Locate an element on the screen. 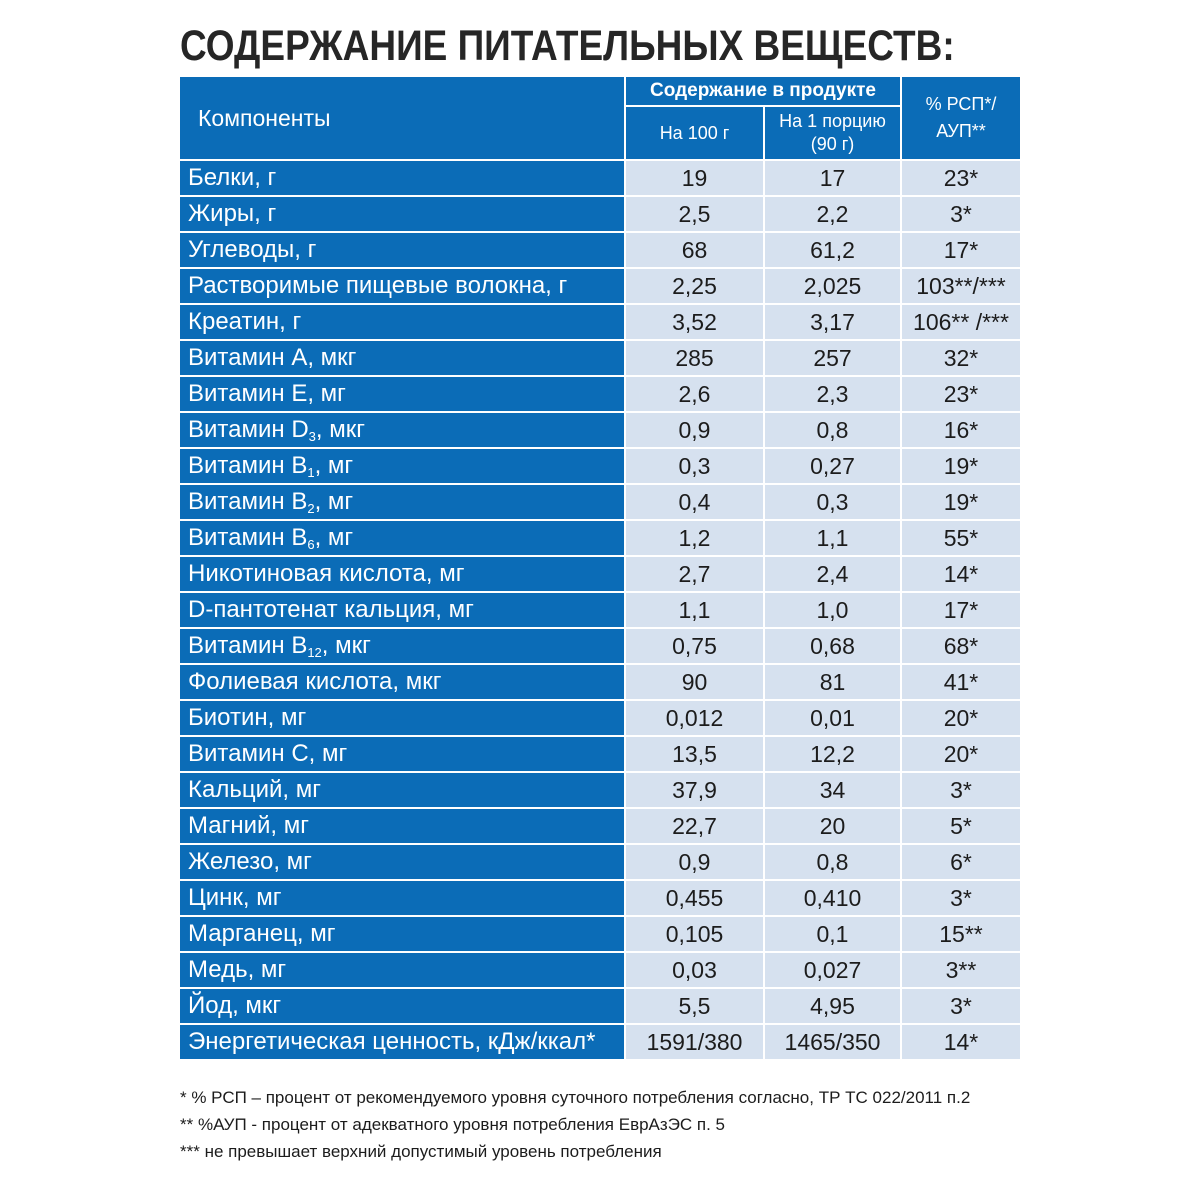  value-per100: 0,75 is located at coordinates (694, 646).